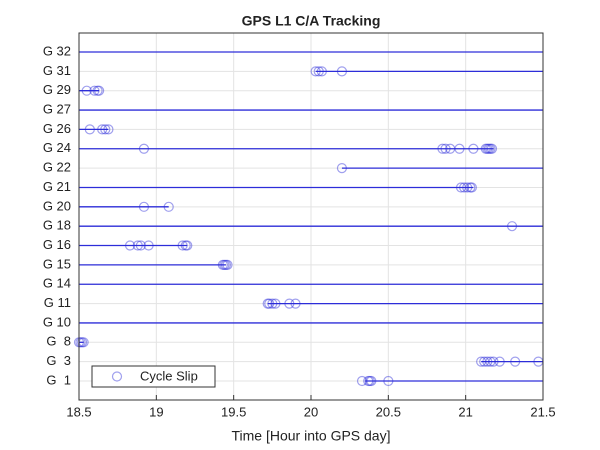 Image resolution: width=600 pixels, height=450 pixels. What do you see at coordinates (233, 411) in the screenshot?
I see `x-tick-label: 19.5` at bounding box center [233, 411].